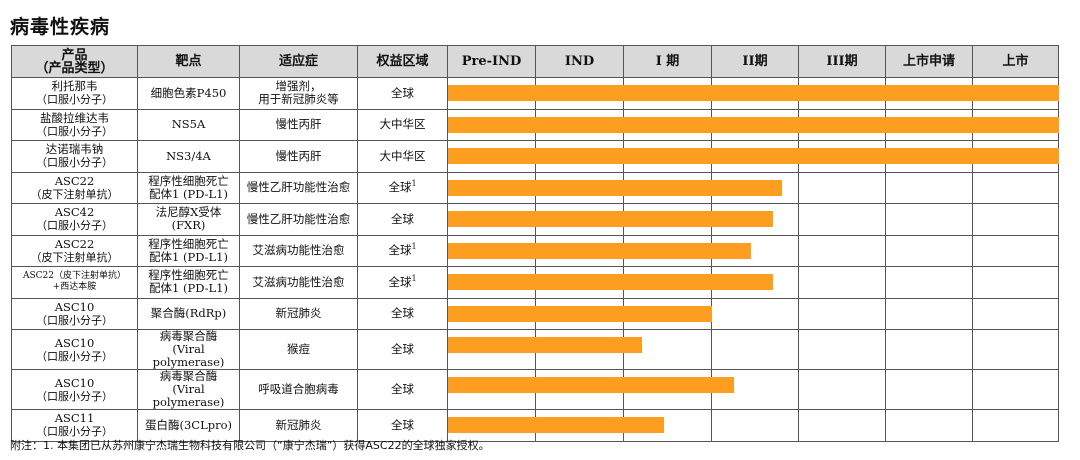 The height and width of the screenshot is (460, 1080). I want to click on product-cell: ASC22 （皮下注射单抗）, so click(74, 250).